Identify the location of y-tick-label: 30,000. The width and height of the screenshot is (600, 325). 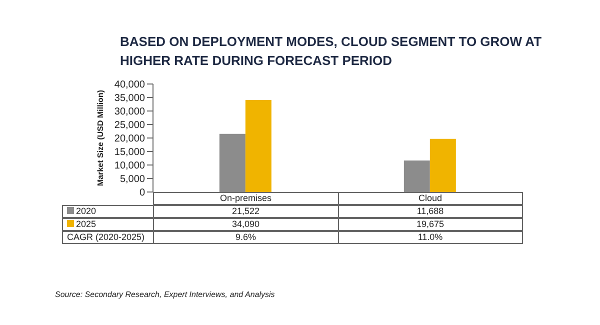
(130, 112).